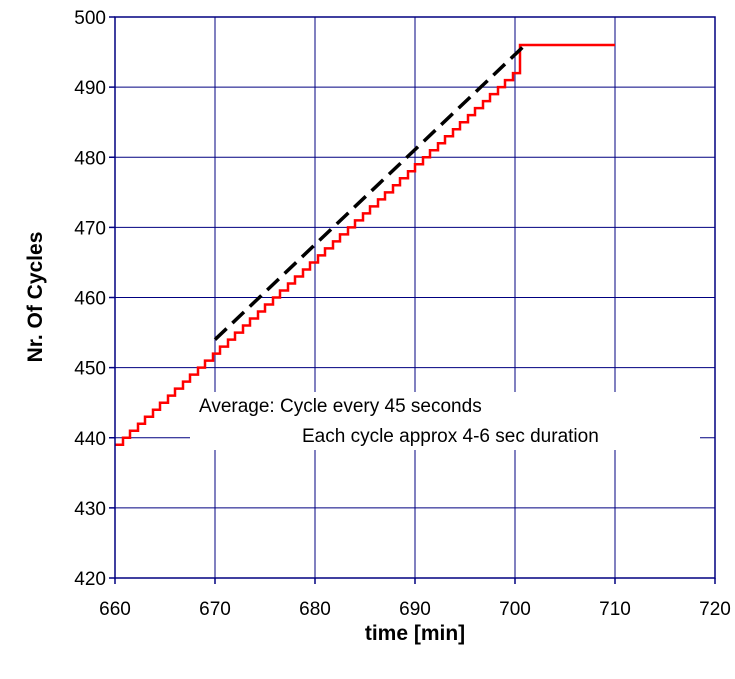 The width and height of the screenshot is (735, 679). What do you see at coordinates (445, 421) in the screenshot?
I see `annotation-box` at bounding box center [445, 421].